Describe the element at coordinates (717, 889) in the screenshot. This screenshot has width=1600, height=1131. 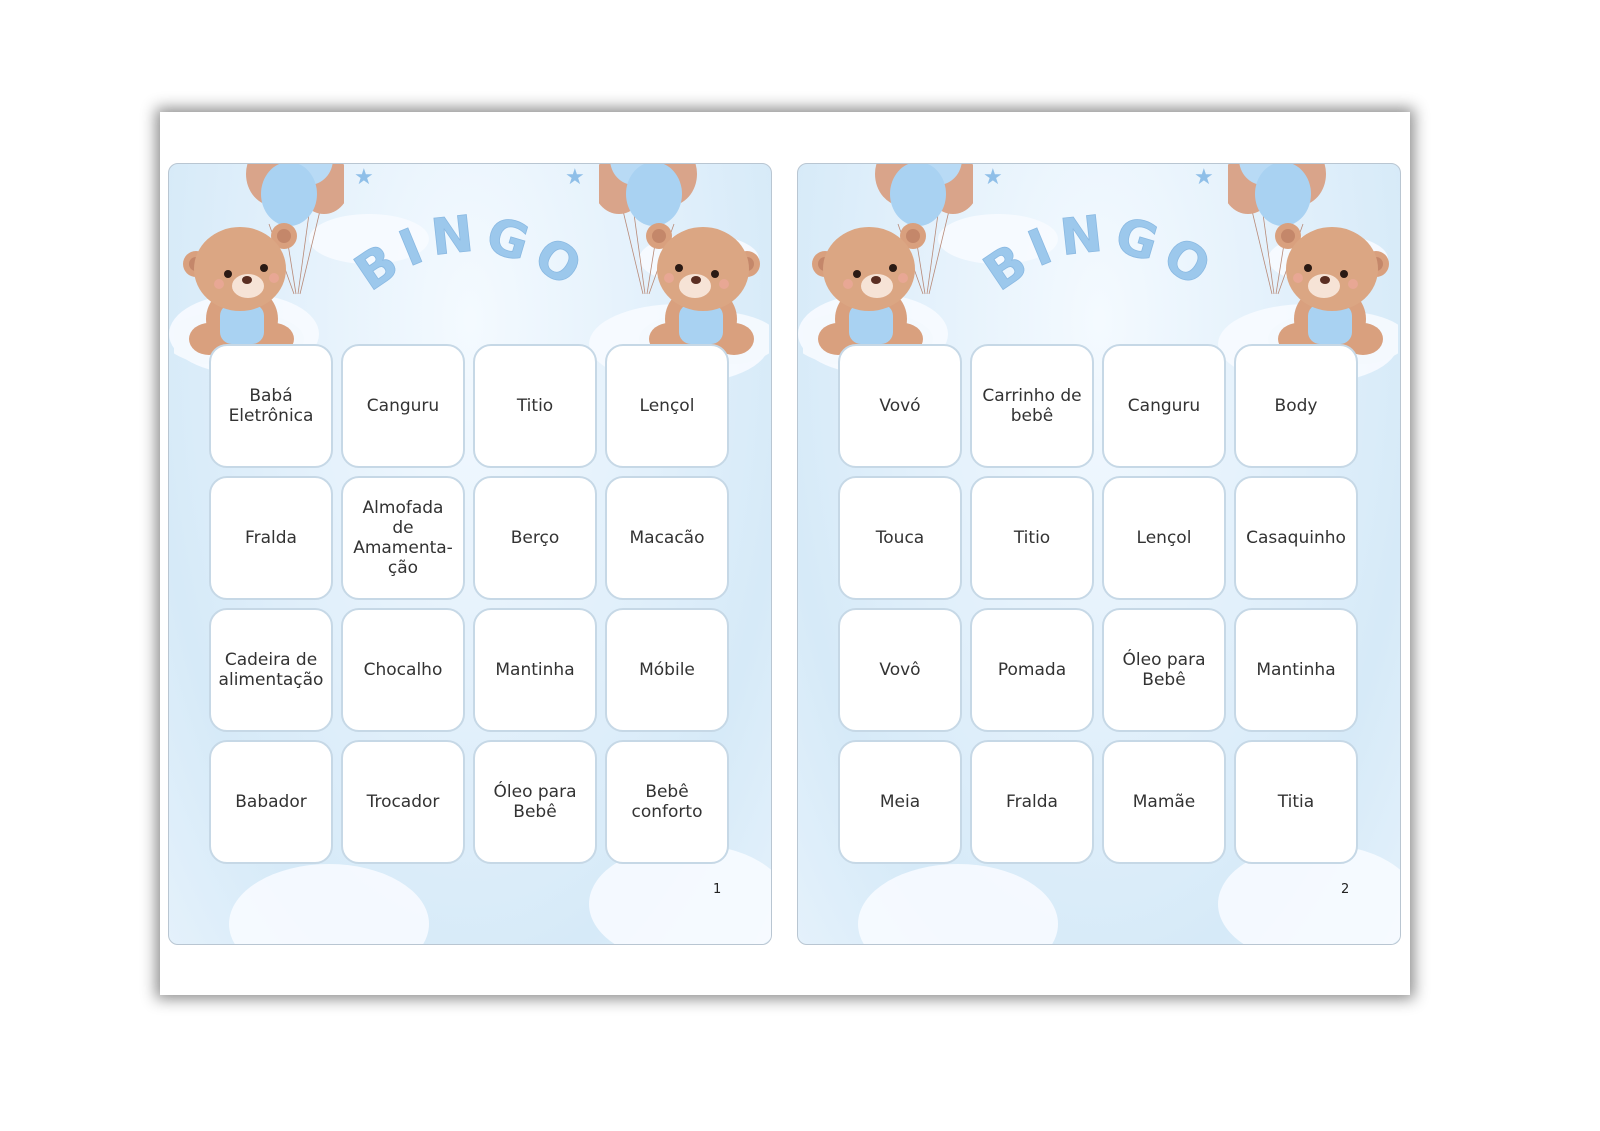
I see `page-number: 1` at that location.